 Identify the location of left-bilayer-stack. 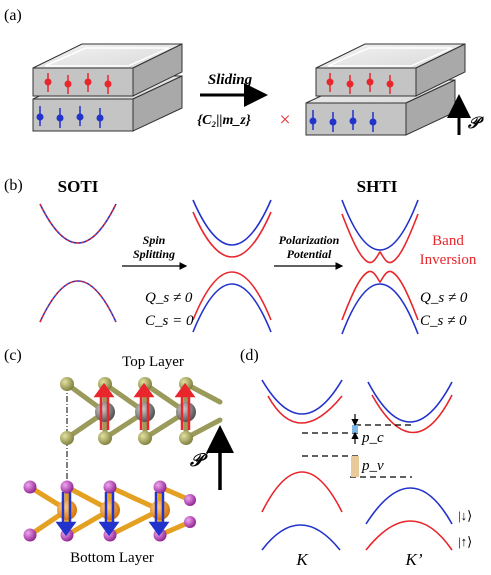
(107, 87).